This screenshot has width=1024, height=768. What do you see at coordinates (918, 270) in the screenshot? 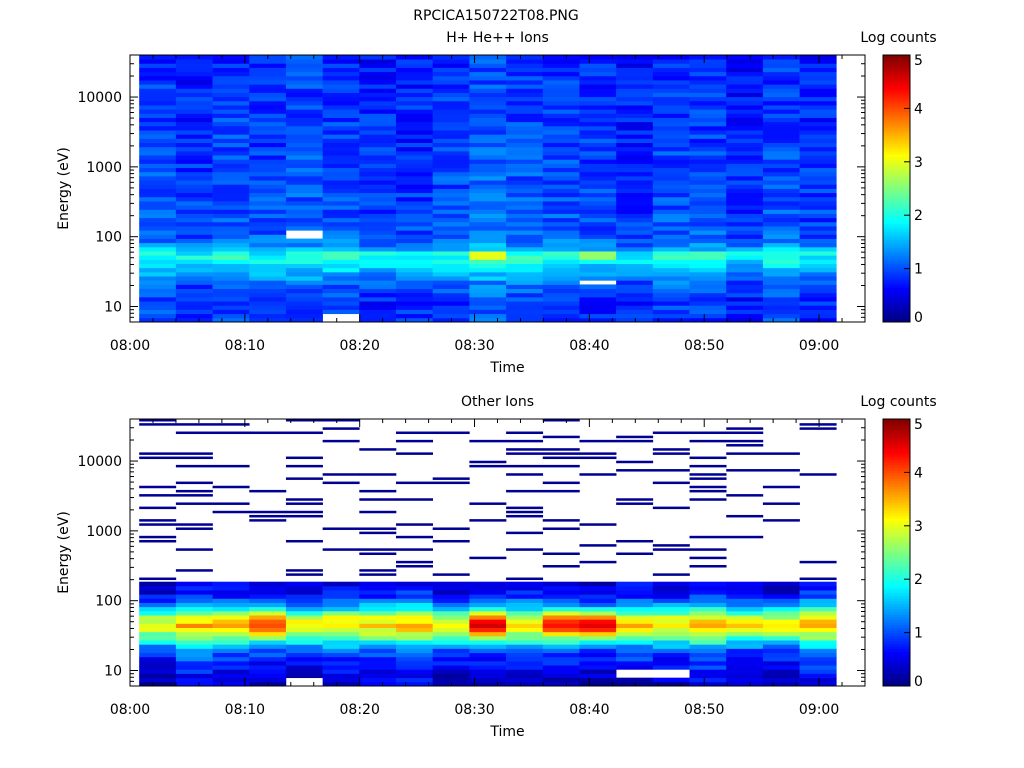
I see `colorbar-tick-label: 1` at bounding box center [918, 270].